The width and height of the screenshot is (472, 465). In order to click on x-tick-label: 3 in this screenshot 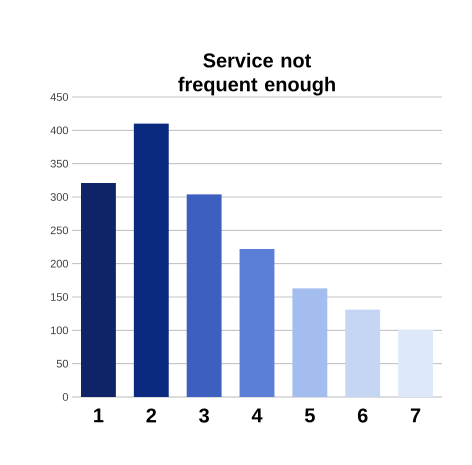, I will do `click(204, 415)`.